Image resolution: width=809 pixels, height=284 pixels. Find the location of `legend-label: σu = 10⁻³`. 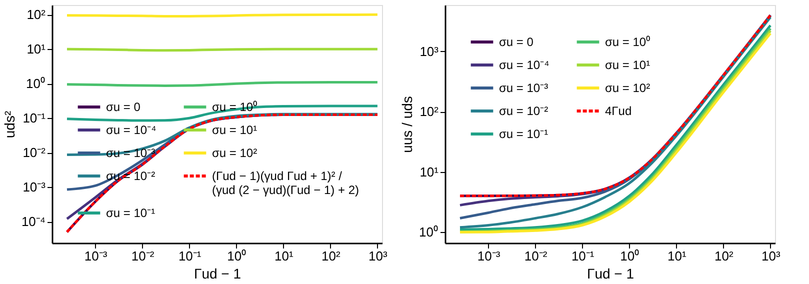

legend-label: σu = 10⁻³ is located at coordinates (523, 88).